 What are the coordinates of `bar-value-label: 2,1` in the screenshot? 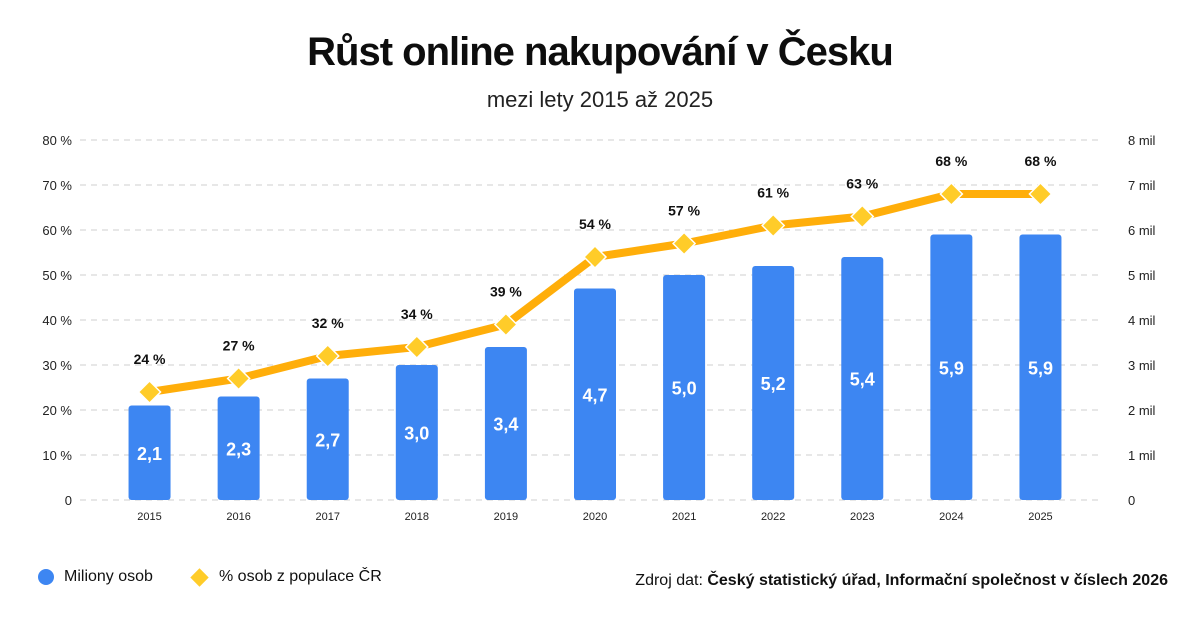 It's located at (149, 454).